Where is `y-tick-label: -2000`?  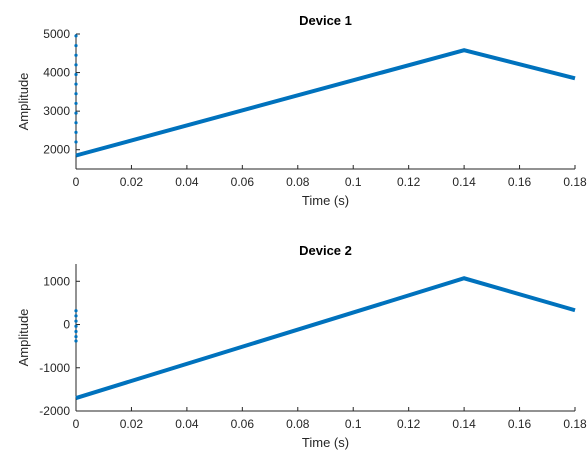 y-tick-label: -2000 is located at coordinates (54, 411).